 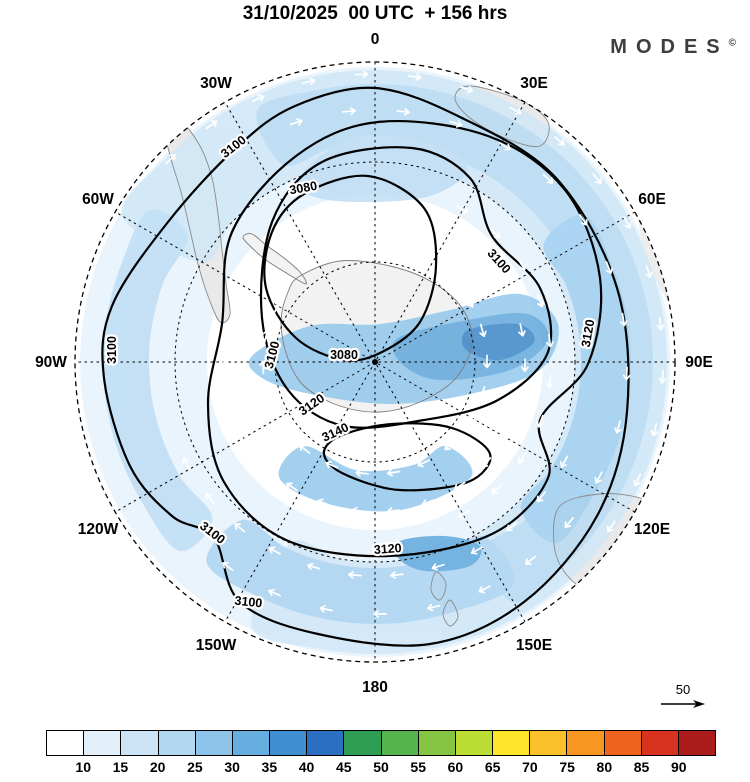 What do you see at coordinates (216, 645) in the screenshot?
I see `lon-label-150w: 150W` at bounding box center [216, 645].